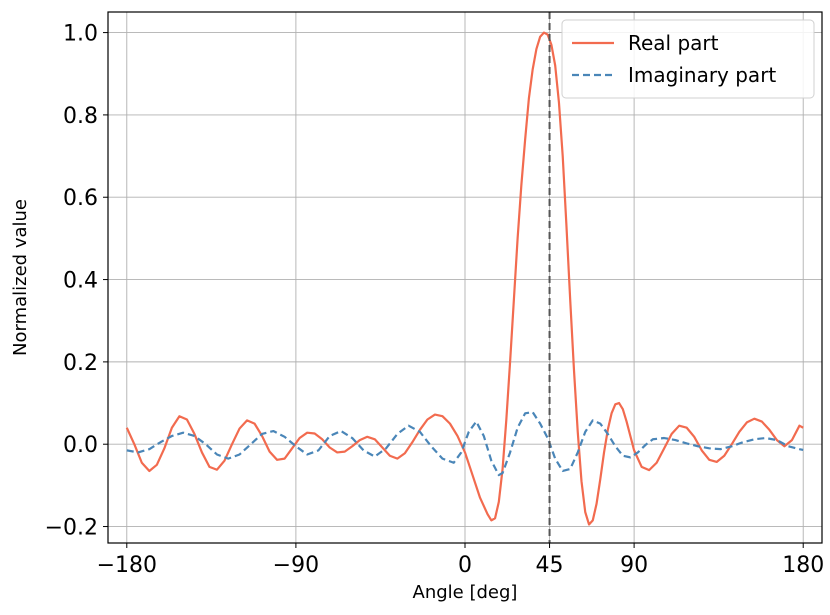 Image resolution: width=830 pixels, height=615 pixels. I want to click on x-axis-ticks: −180 −90 0 45 90 180, so click(460, 560).